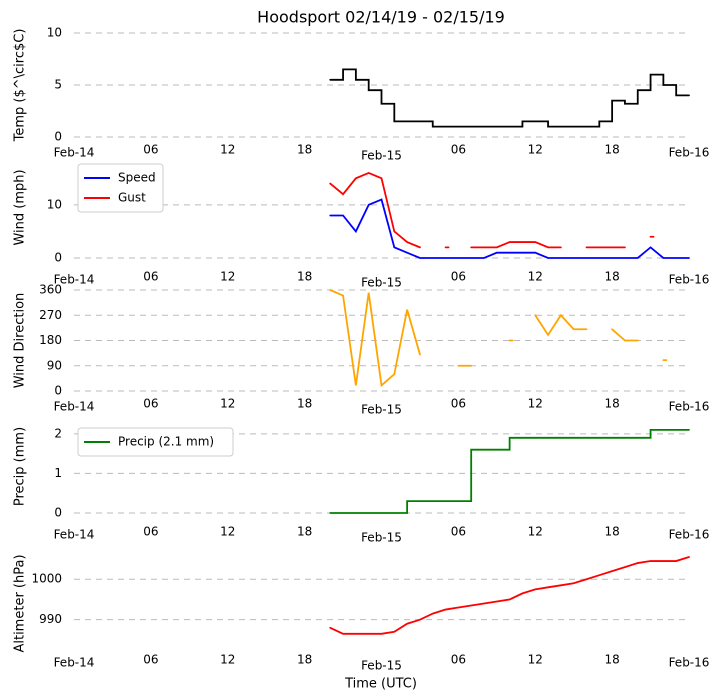  I want to click on chart-title: Hoodsport 02/14/19 - 02/15/19, so click(381, 17).